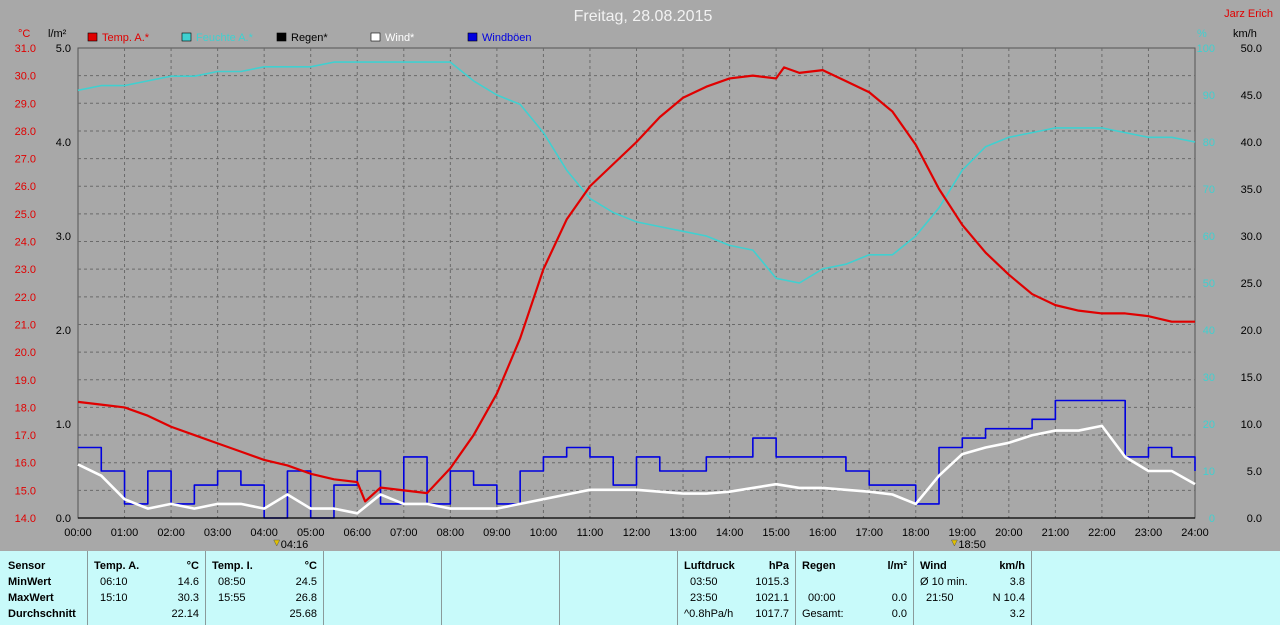 This screenshot has width=1280, height=625. Describe the element at coordinates (1248, 14) in the screenshot. I see `author-label: Jarz Erich` at that location.